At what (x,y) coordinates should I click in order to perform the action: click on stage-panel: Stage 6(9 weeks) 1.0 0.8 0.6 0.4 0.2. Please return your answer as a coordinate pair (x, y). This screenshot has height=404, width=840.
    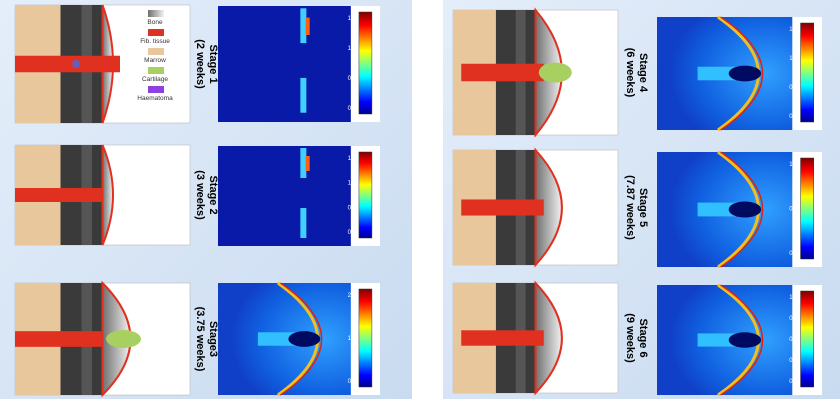
    Looking at the image, I should click on (637, 338).